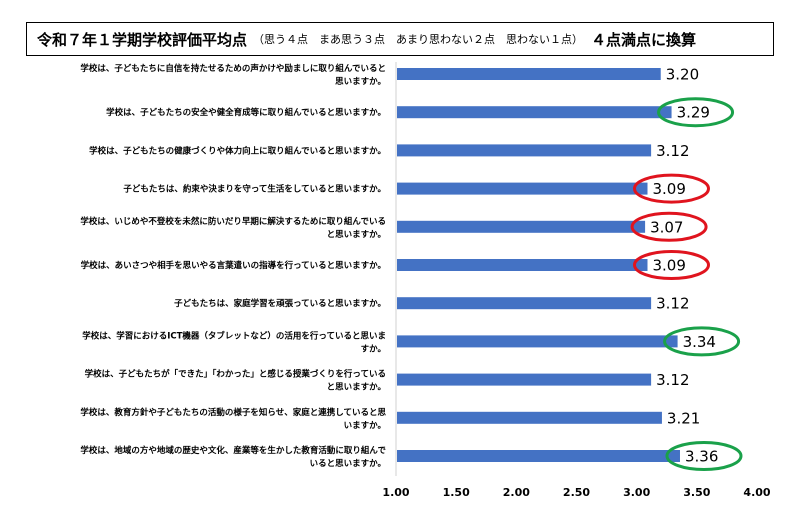 This screenshot has height=510, width=800. What do you see at coordinates (456, 492) in the screenshot?
I see `x-tick-label: 1.50` at bounding box center [456, 492].